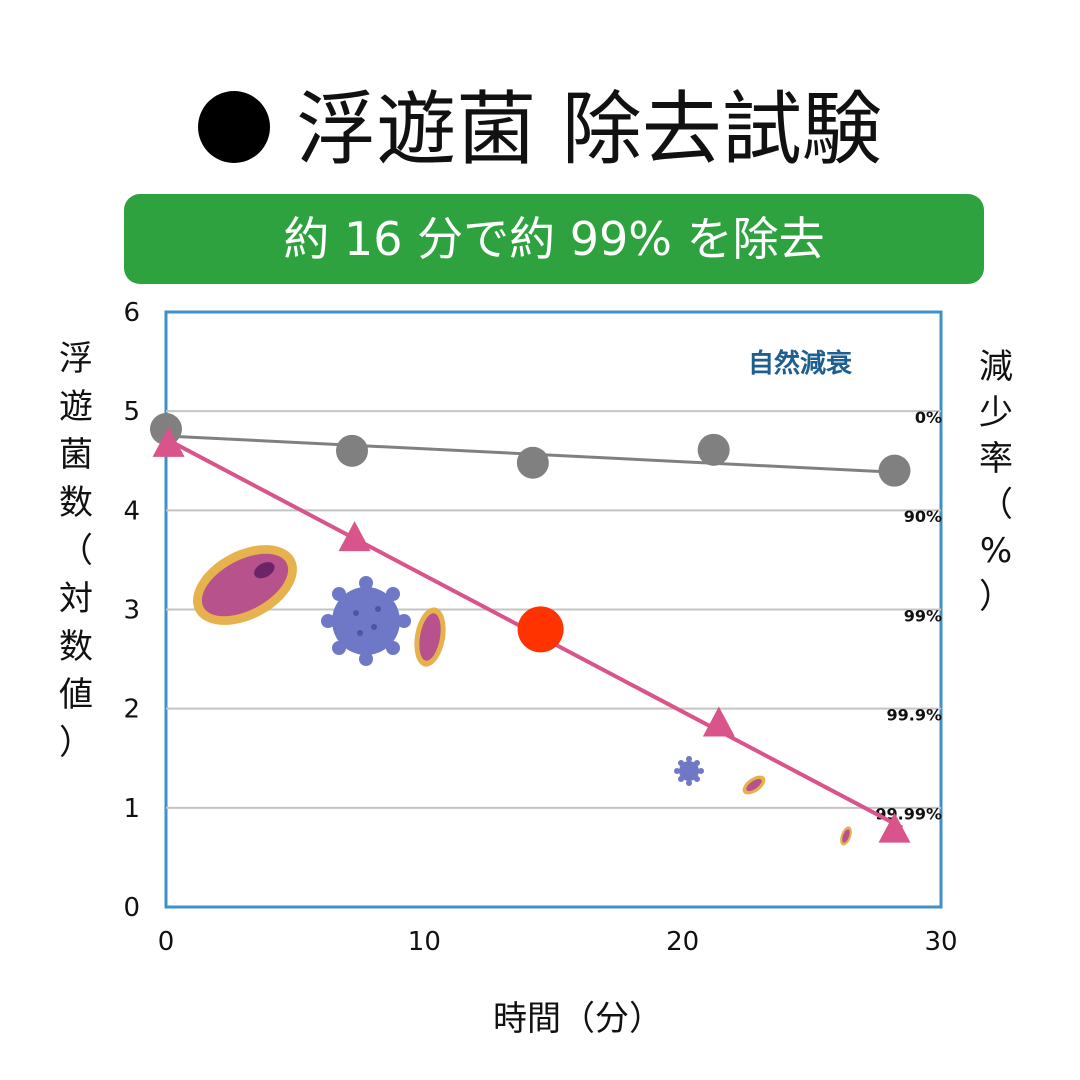 The image size is (1080, 1080). I want to click on x-tick-label: 0, so click(166, 942).